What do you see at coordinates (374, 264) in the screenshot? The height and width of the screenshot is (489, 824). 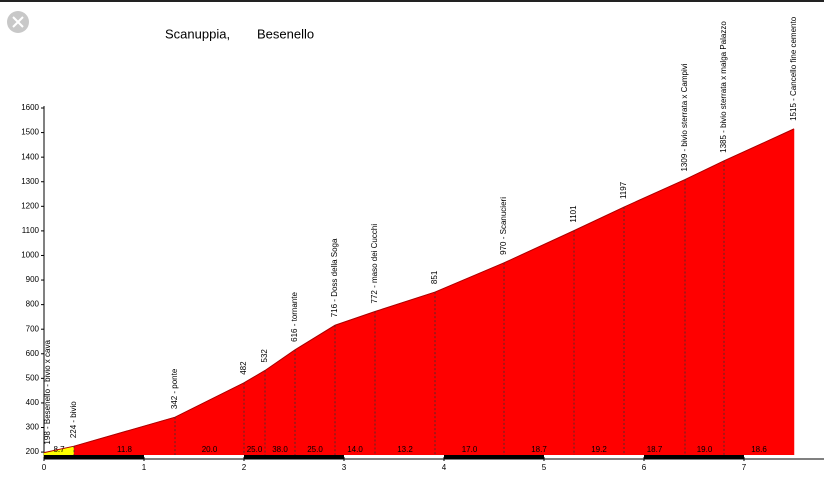 I see `point-label: 772 - maso dei Cucchi` at bounding box center [374, 264].